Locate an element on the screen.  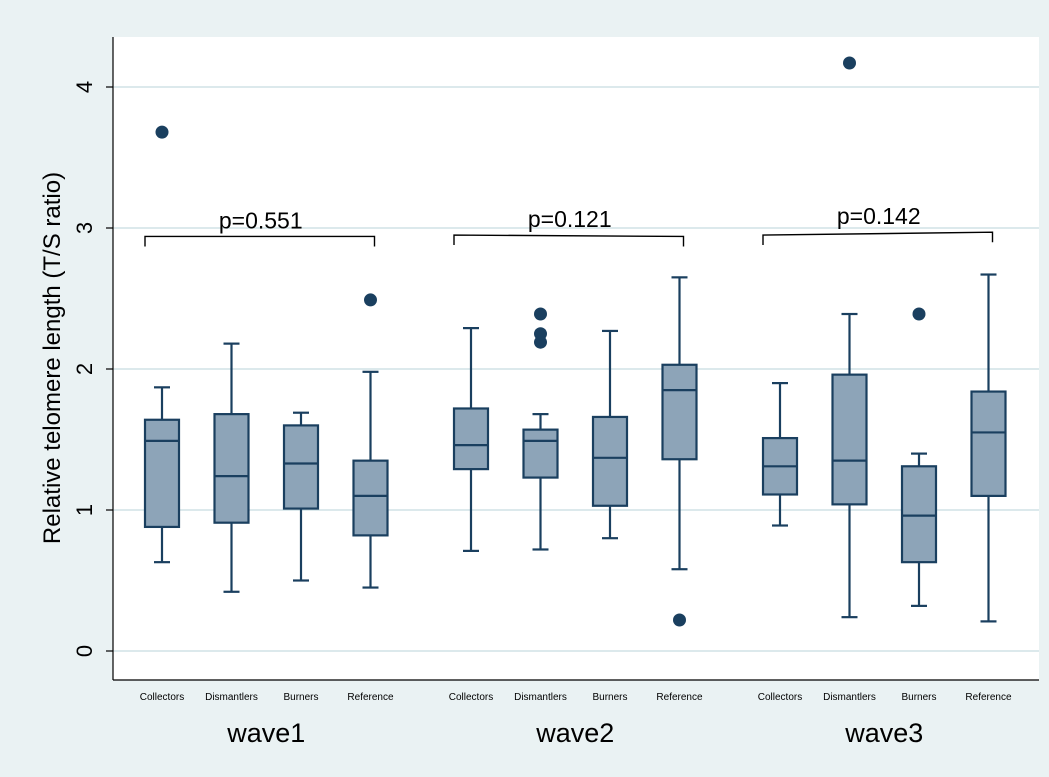
group-wave1-dismantlers-box is located at coordinates (231, 468).